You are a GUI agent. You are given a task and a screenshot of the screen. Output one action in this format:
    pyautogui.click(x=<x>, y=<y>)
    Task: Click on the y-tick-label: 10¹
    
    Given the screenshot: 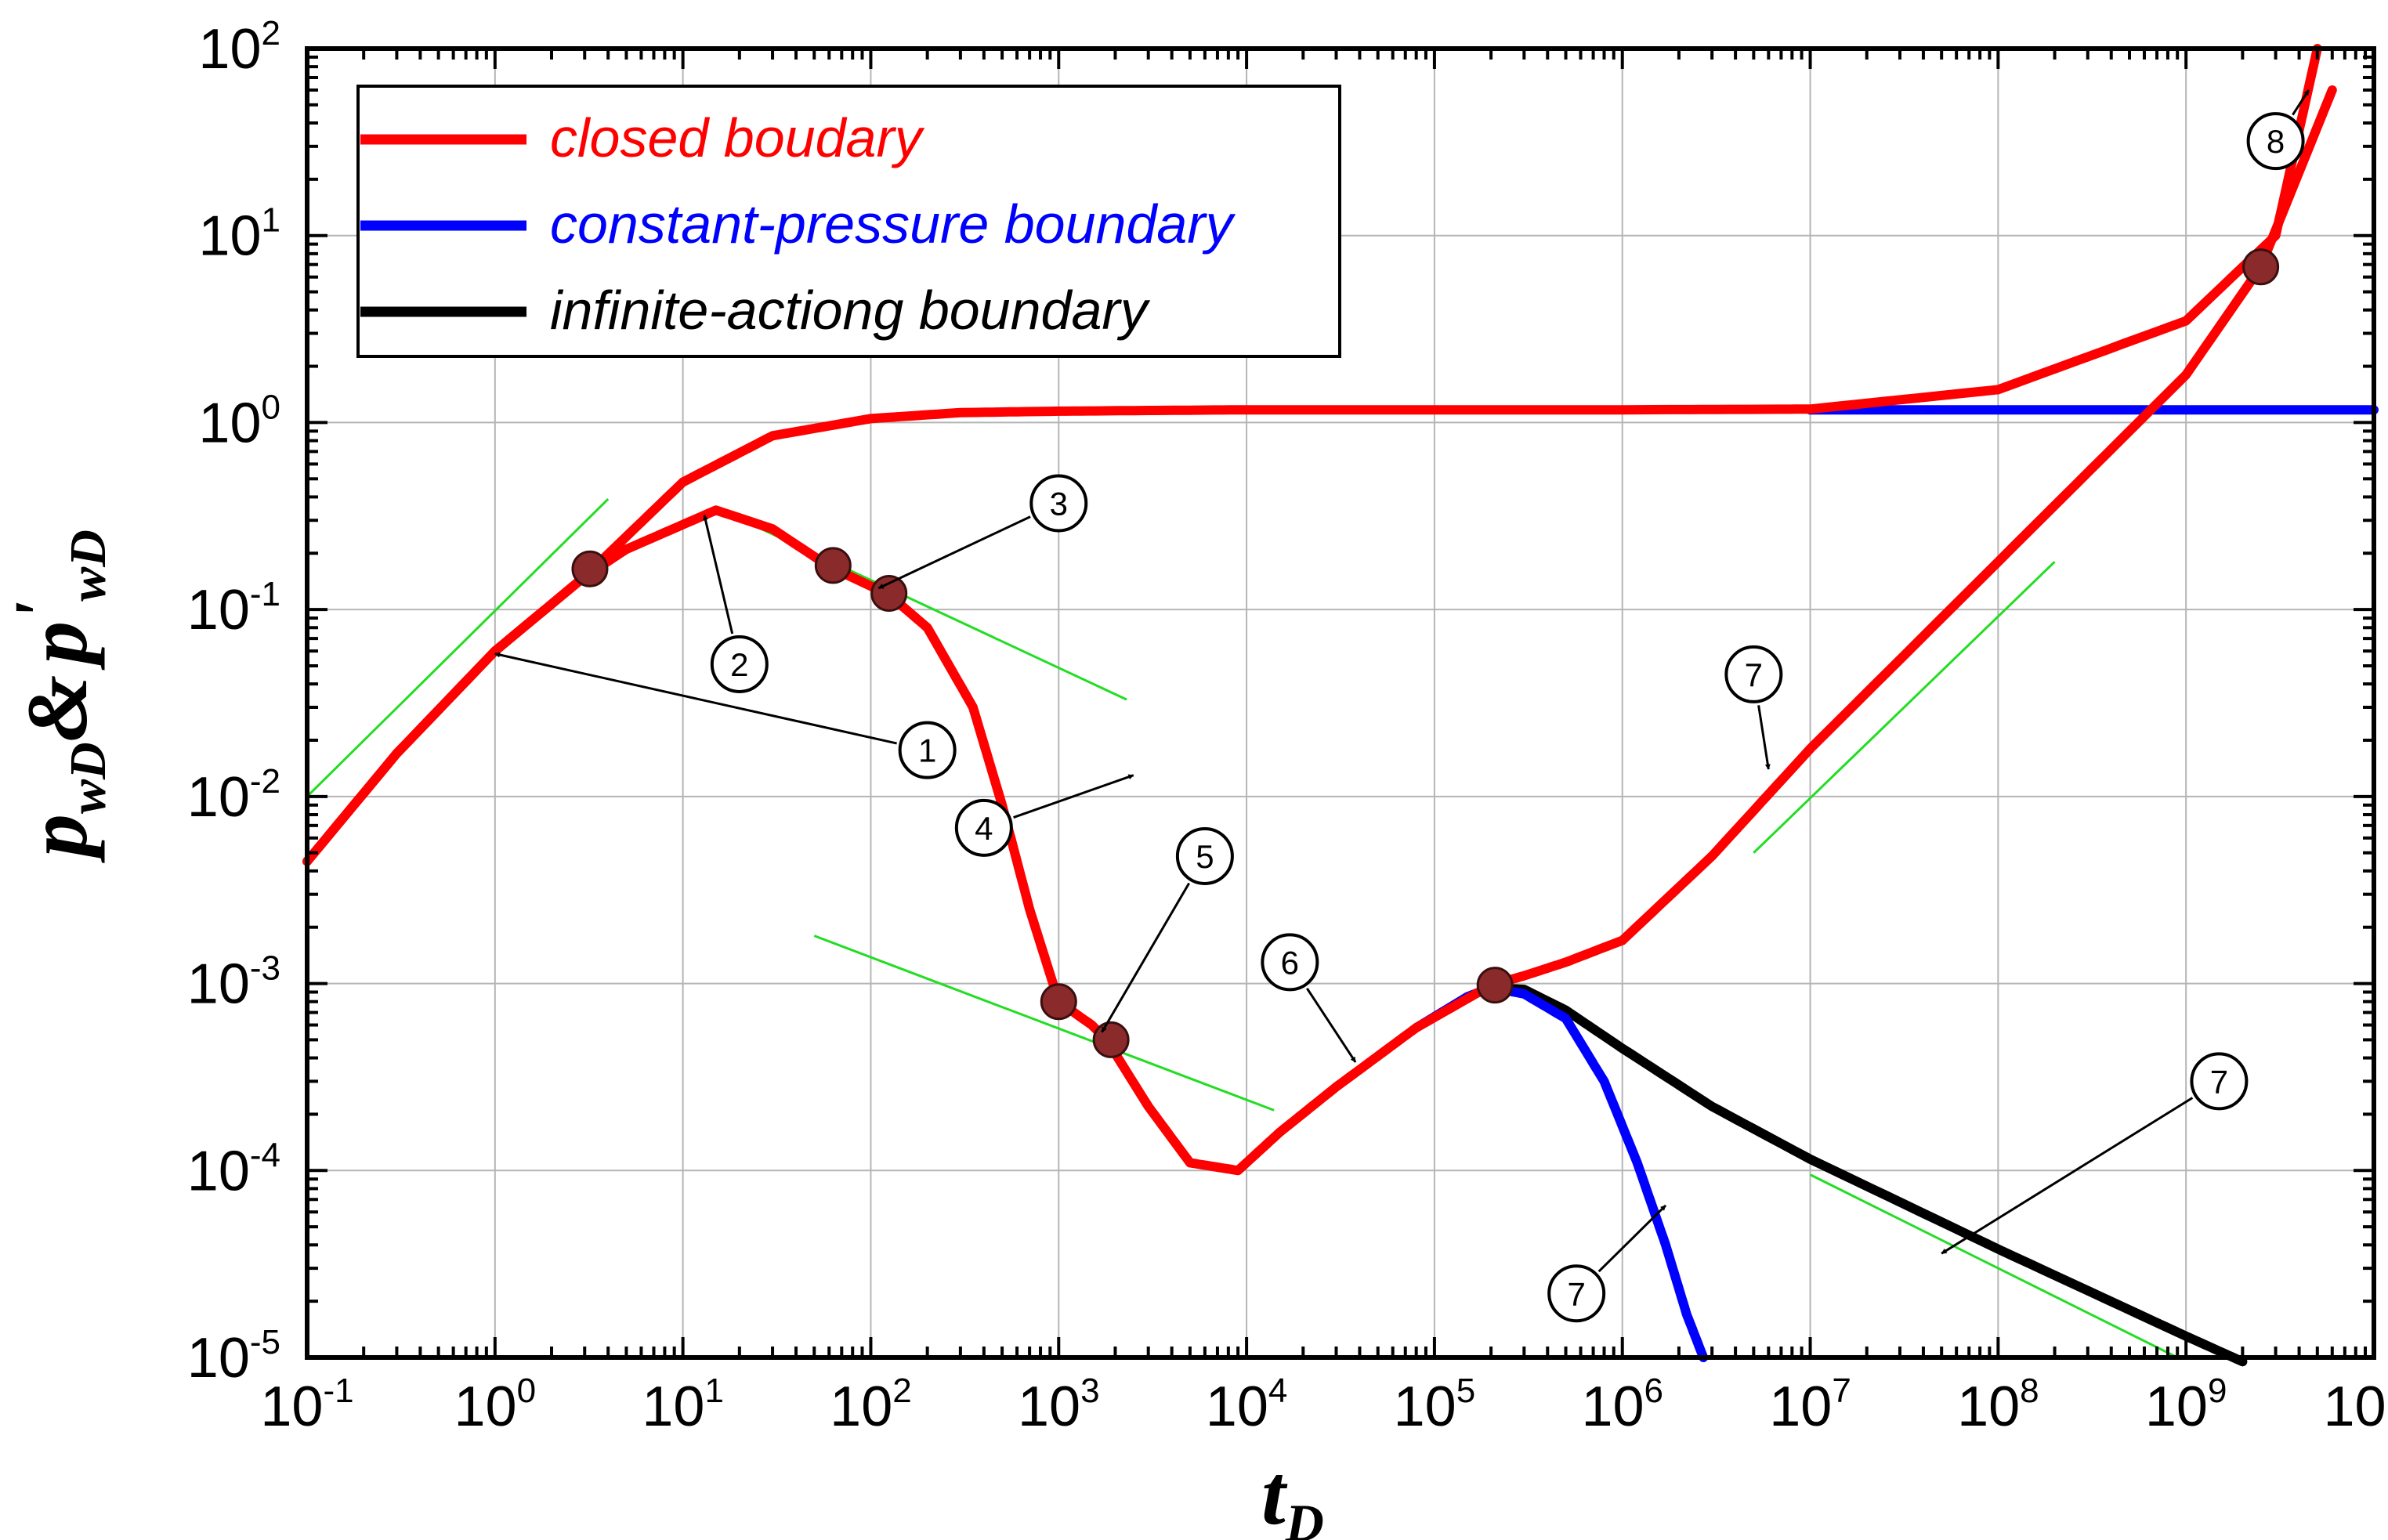 What is the action you would take?
    pyautogui.click(x=239, y=234)
    